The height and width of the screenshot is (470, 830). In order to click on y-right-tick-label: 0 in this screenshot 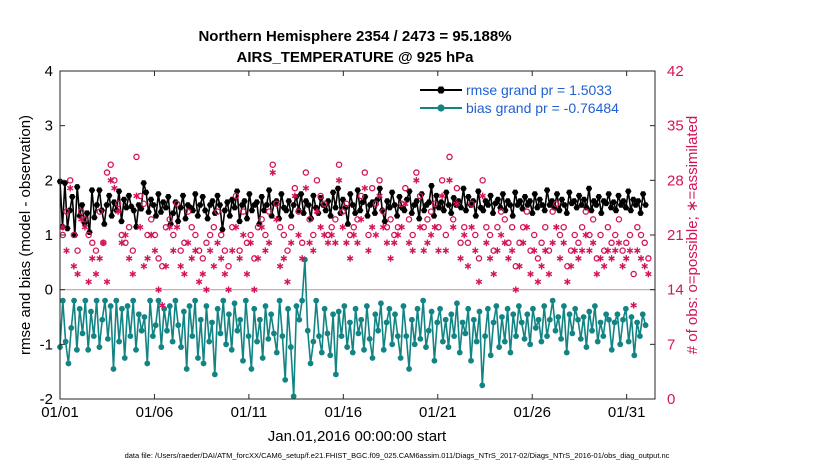, I will do `click(671, 399)`.